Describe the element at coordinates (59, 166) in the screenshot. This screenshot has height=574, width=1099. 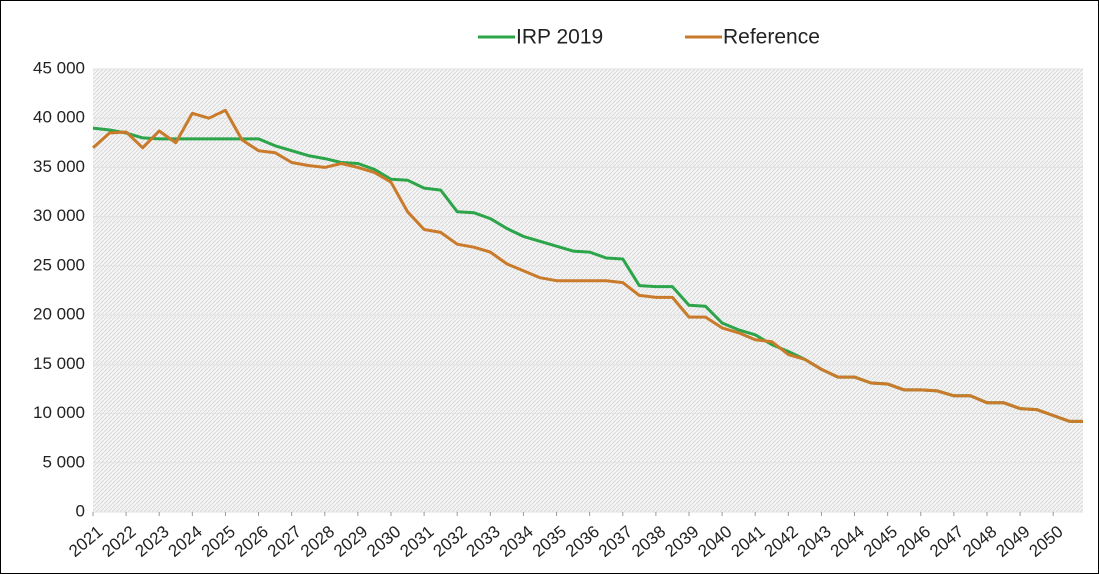
I see `y-tick-label: 35 000` at that location.